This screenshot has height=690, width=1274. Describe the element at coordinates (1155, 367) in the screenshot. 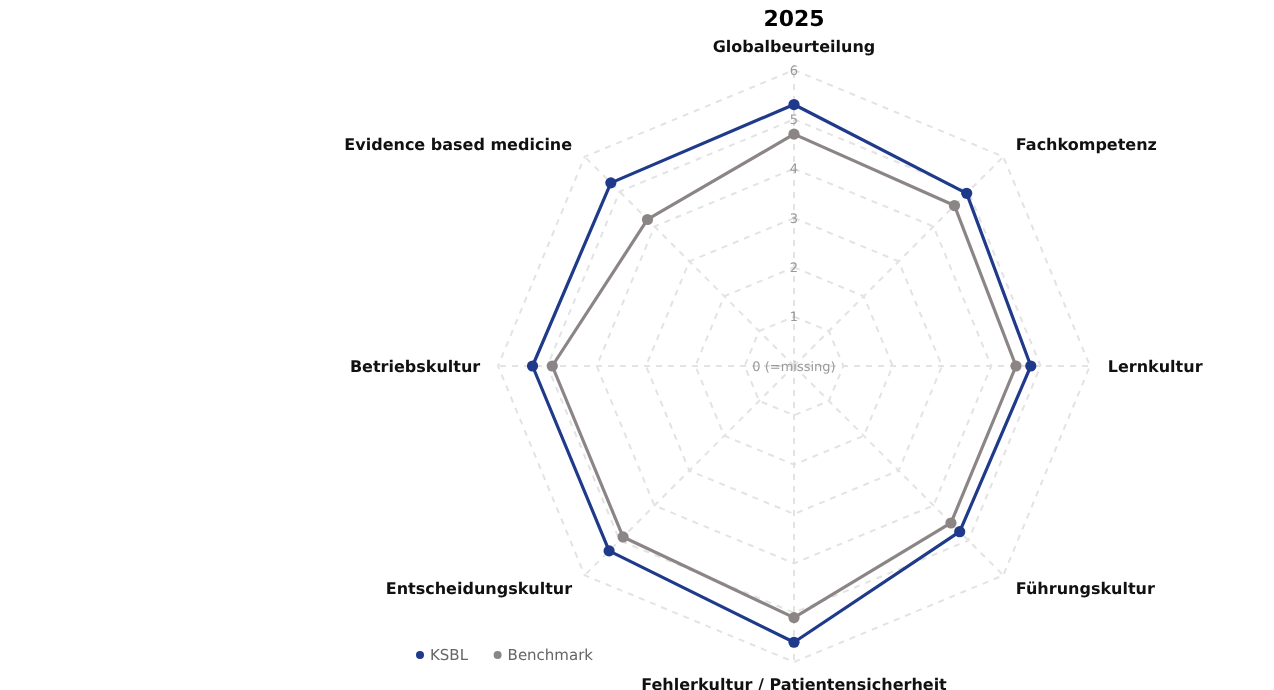

I see `spoke-label: Lernkultur` at that location.